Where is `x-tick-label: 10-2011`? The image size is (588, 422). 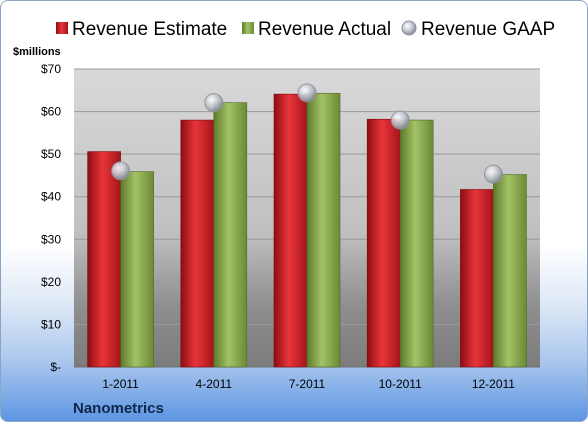
x-tick-label: 10-2011 is located at coordinates (400, 384).